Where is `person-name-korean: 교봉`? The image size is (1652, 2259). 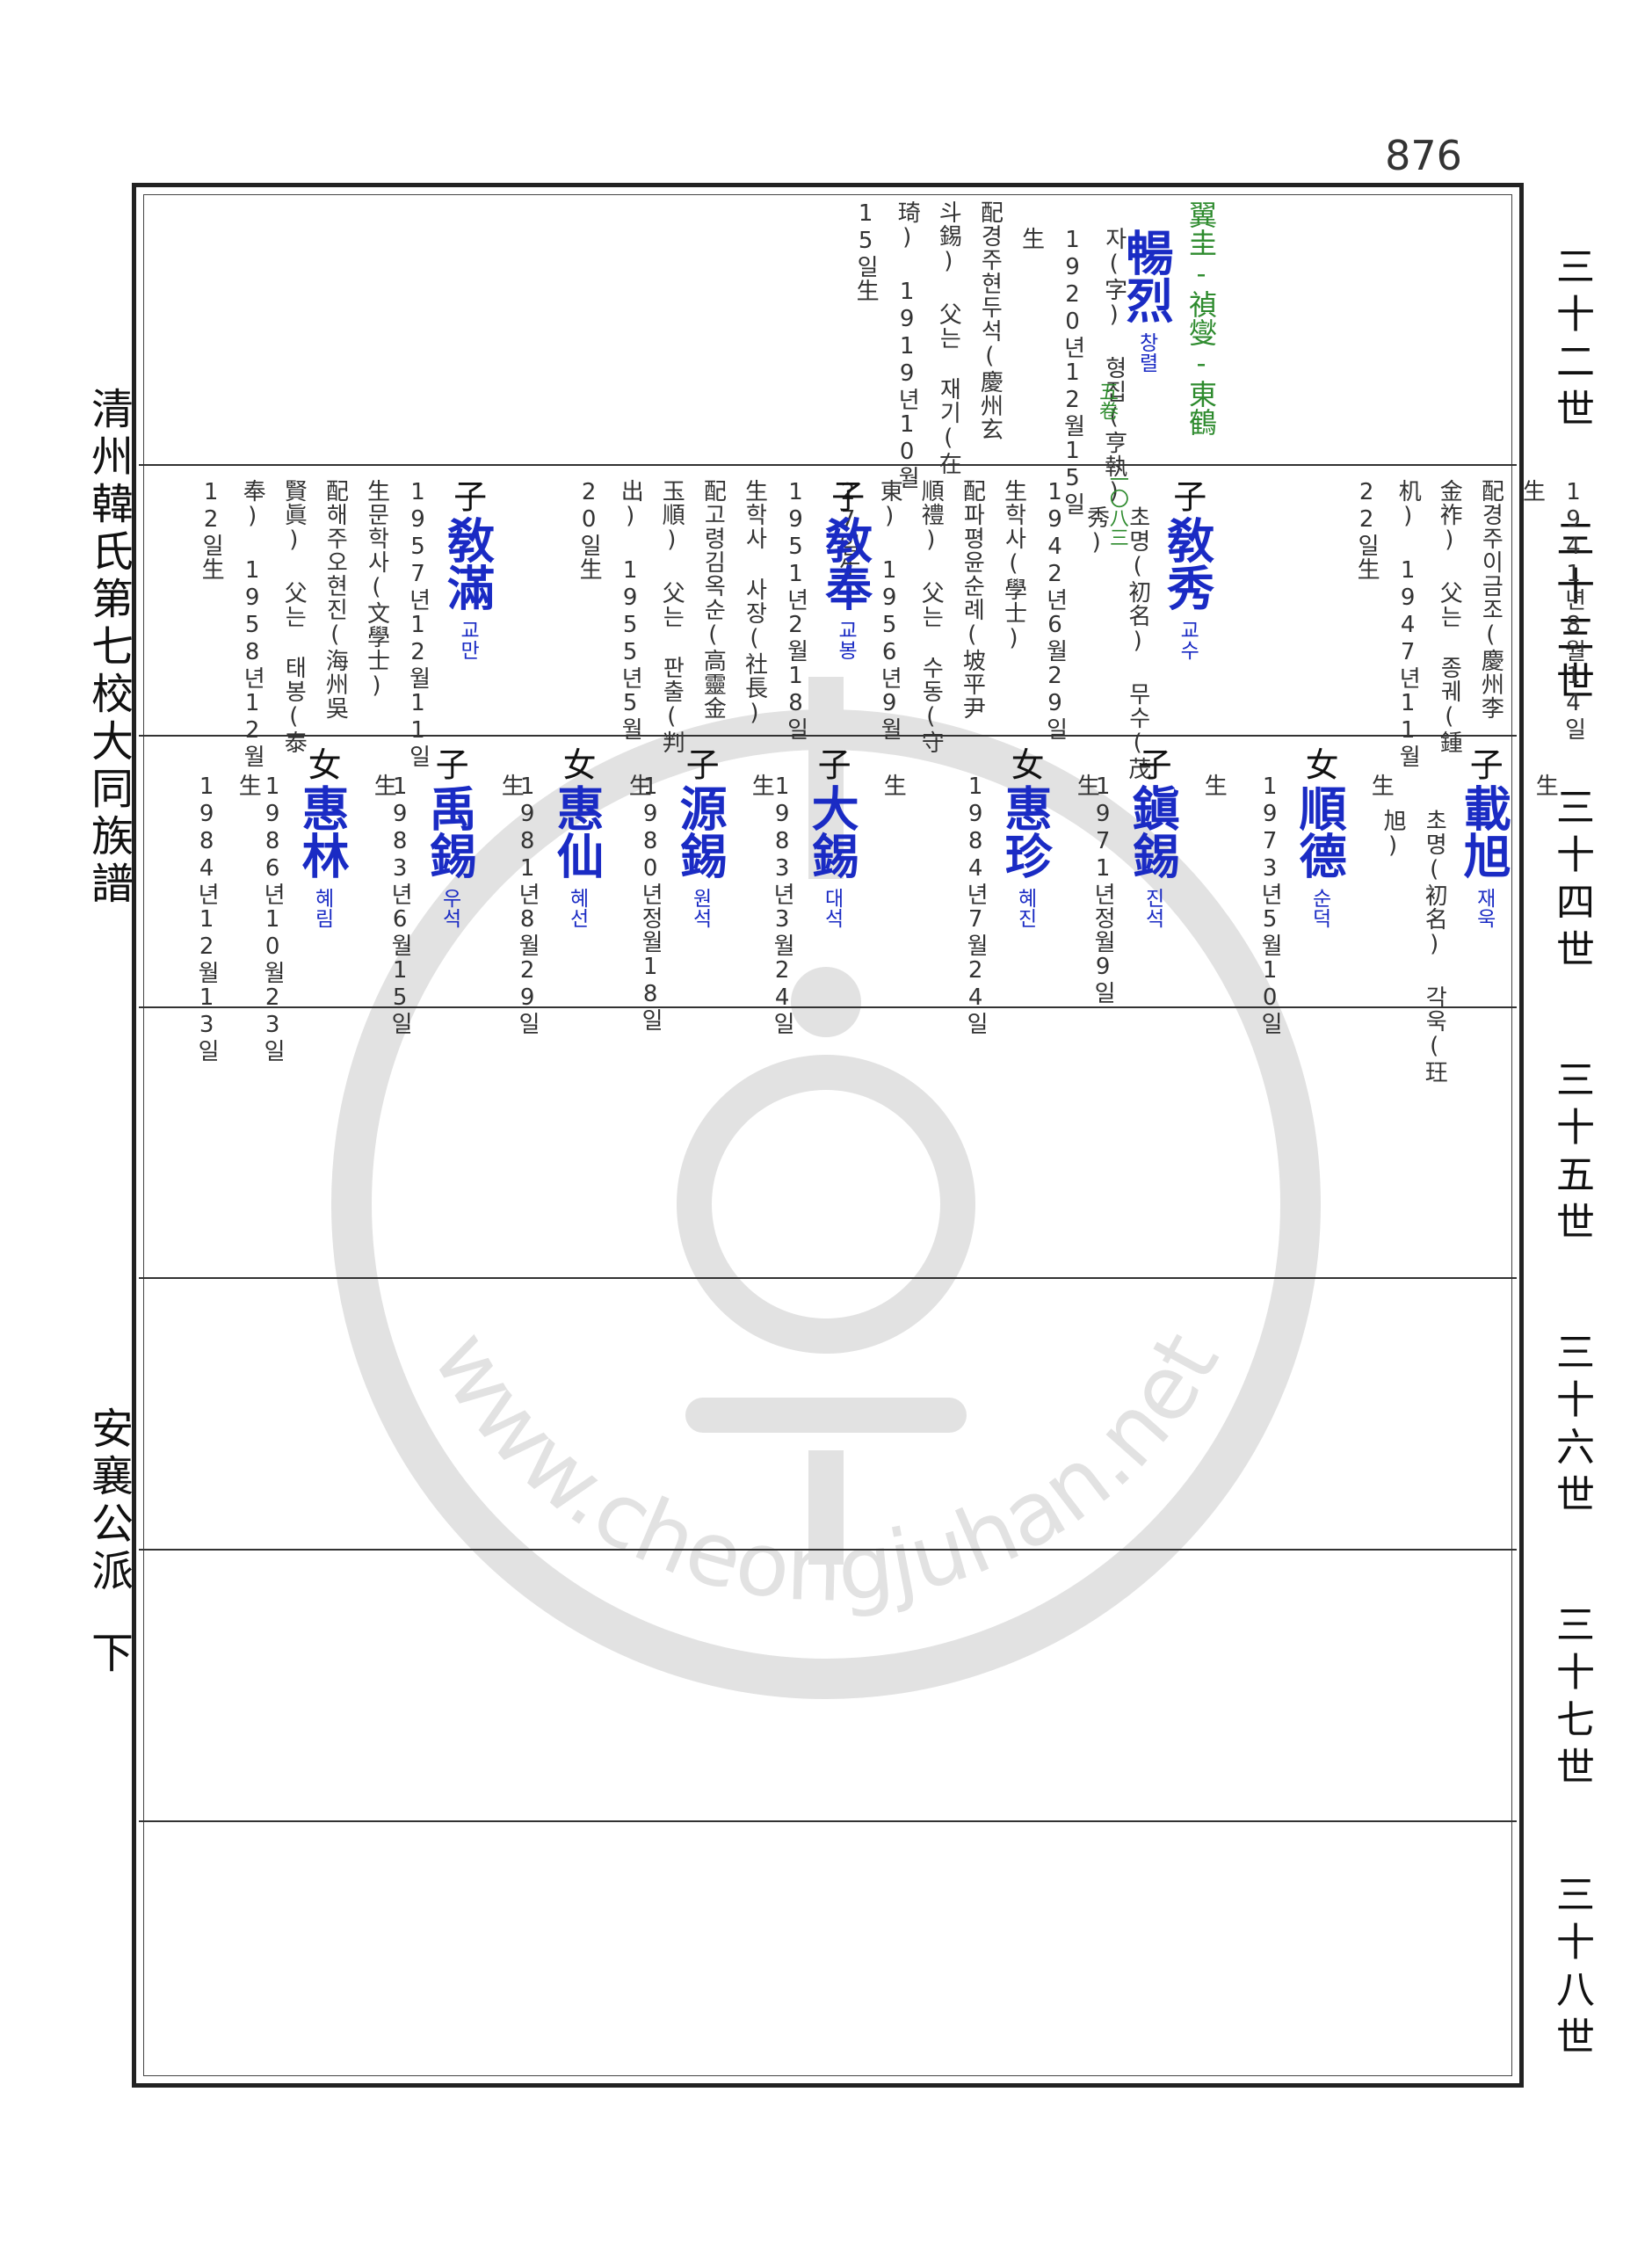
person-name-korean: 교봉 is located at coordinates (846, 640).